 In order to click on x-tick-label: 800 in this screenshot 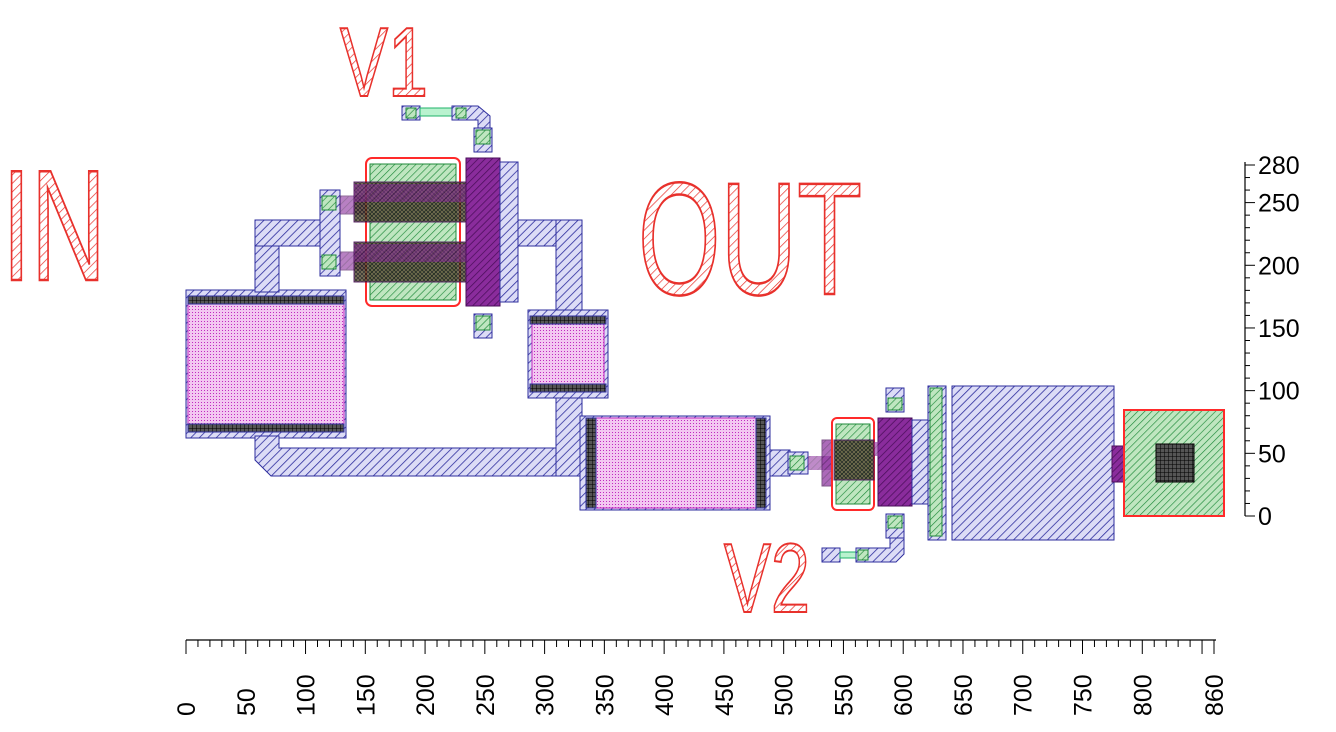, I will do `click(1143, 695)`.